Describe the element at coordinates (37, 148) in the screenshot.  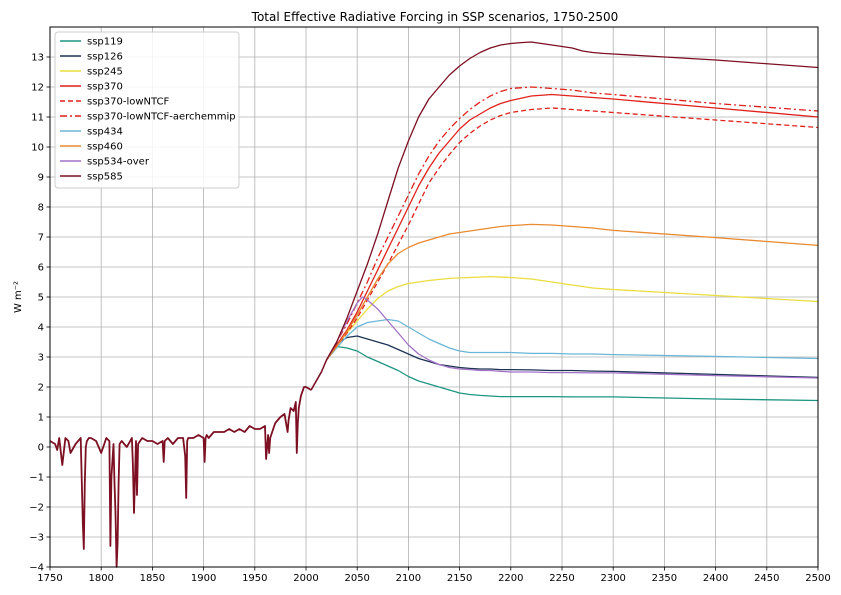
I see `y-tick-label: 10` at that location.